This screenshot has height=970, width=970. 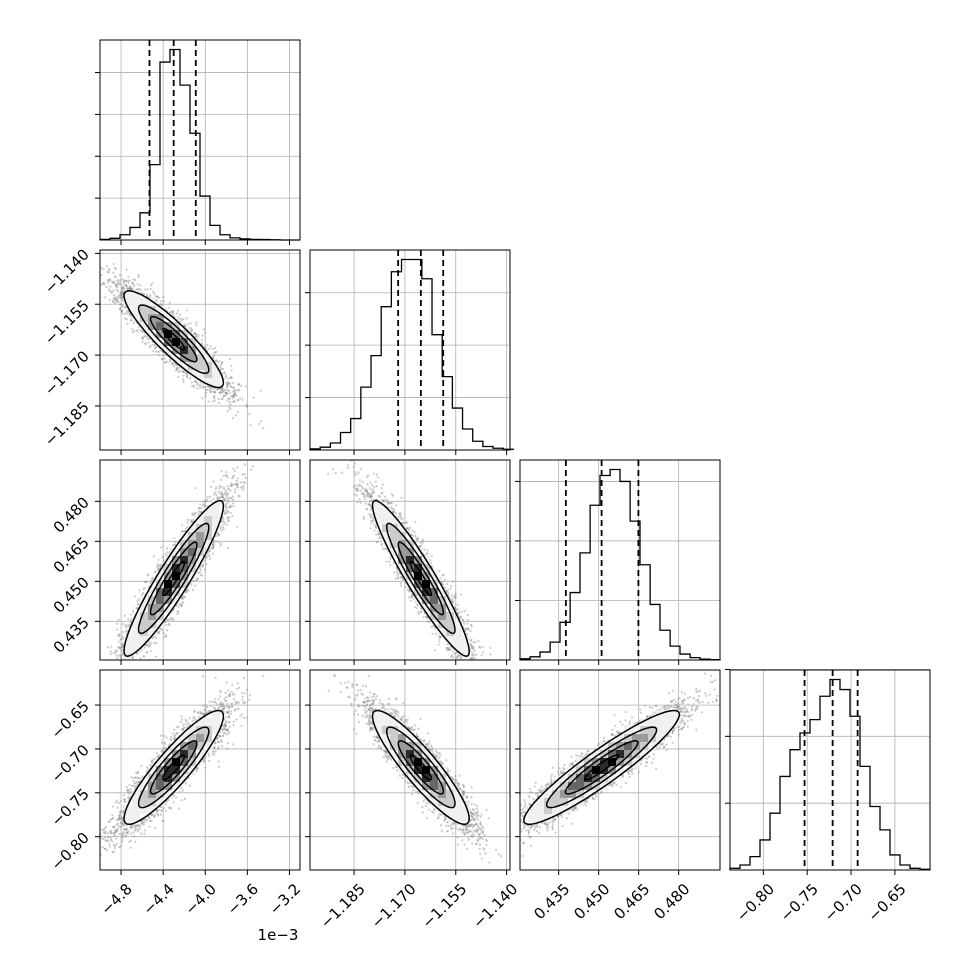 What do you see at coordinates (631, 901) in the screenshot?
I see `x-tick-label: 0.465` at bounding box center [631, 901].